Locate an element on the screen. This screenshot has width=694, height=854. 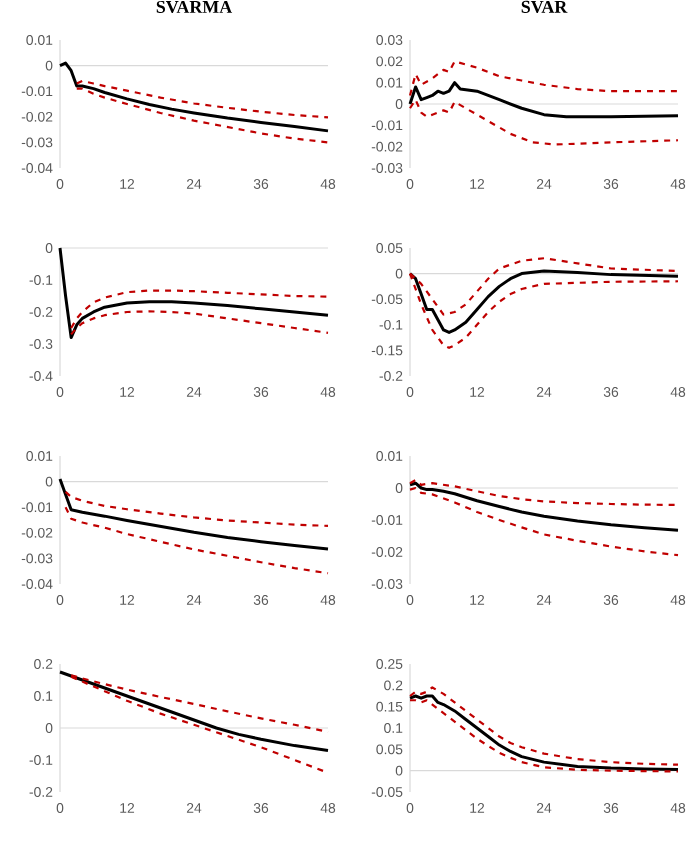
chart-title: SVARMA is located at coordinates (194, 7).